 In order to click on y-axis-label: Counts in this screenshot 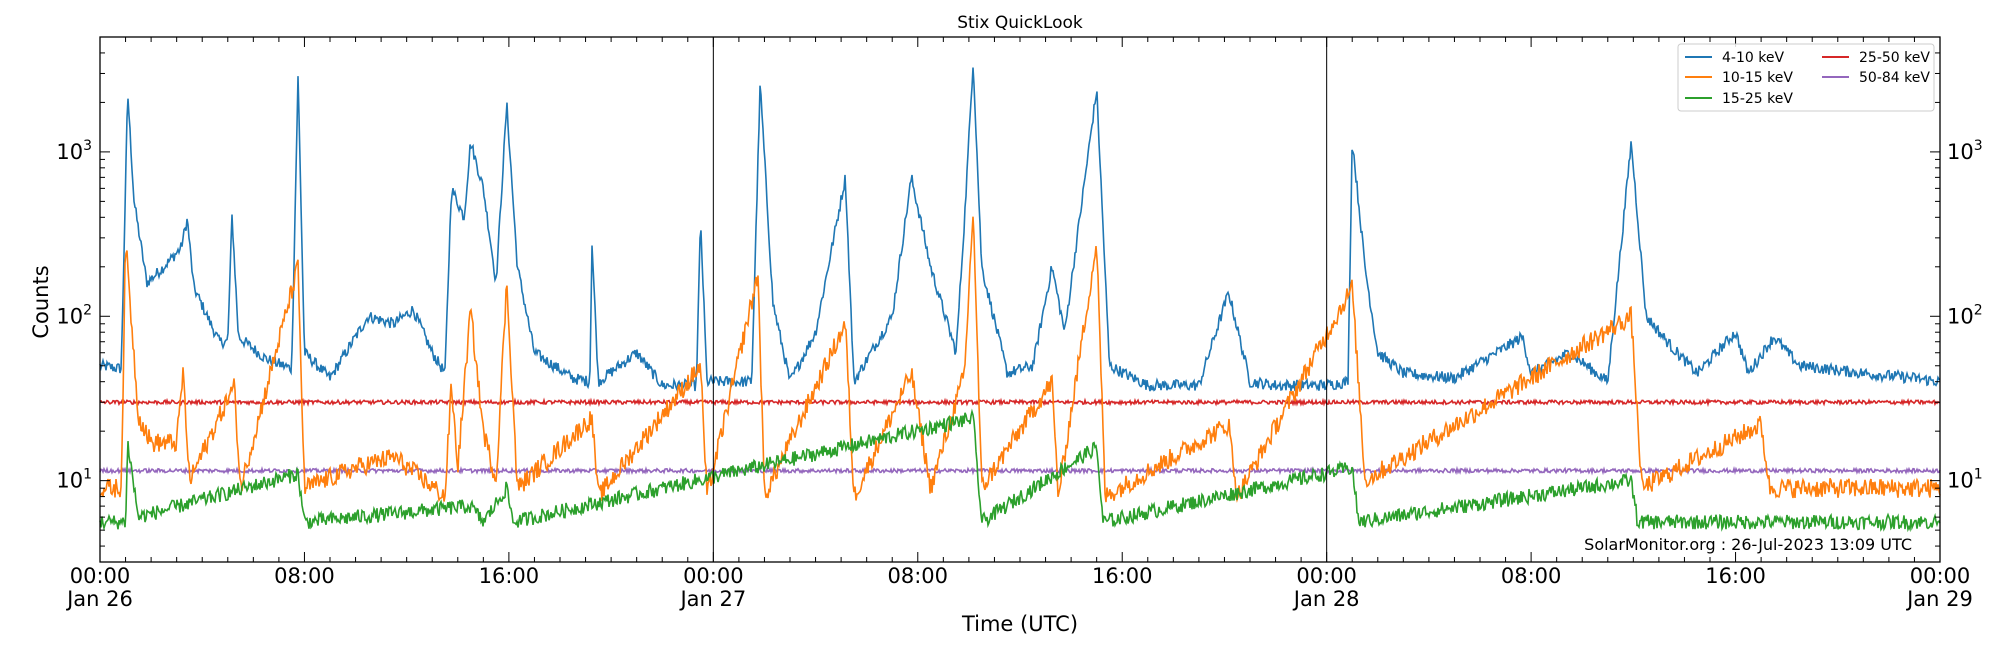, I will do `click(41, 301)`.